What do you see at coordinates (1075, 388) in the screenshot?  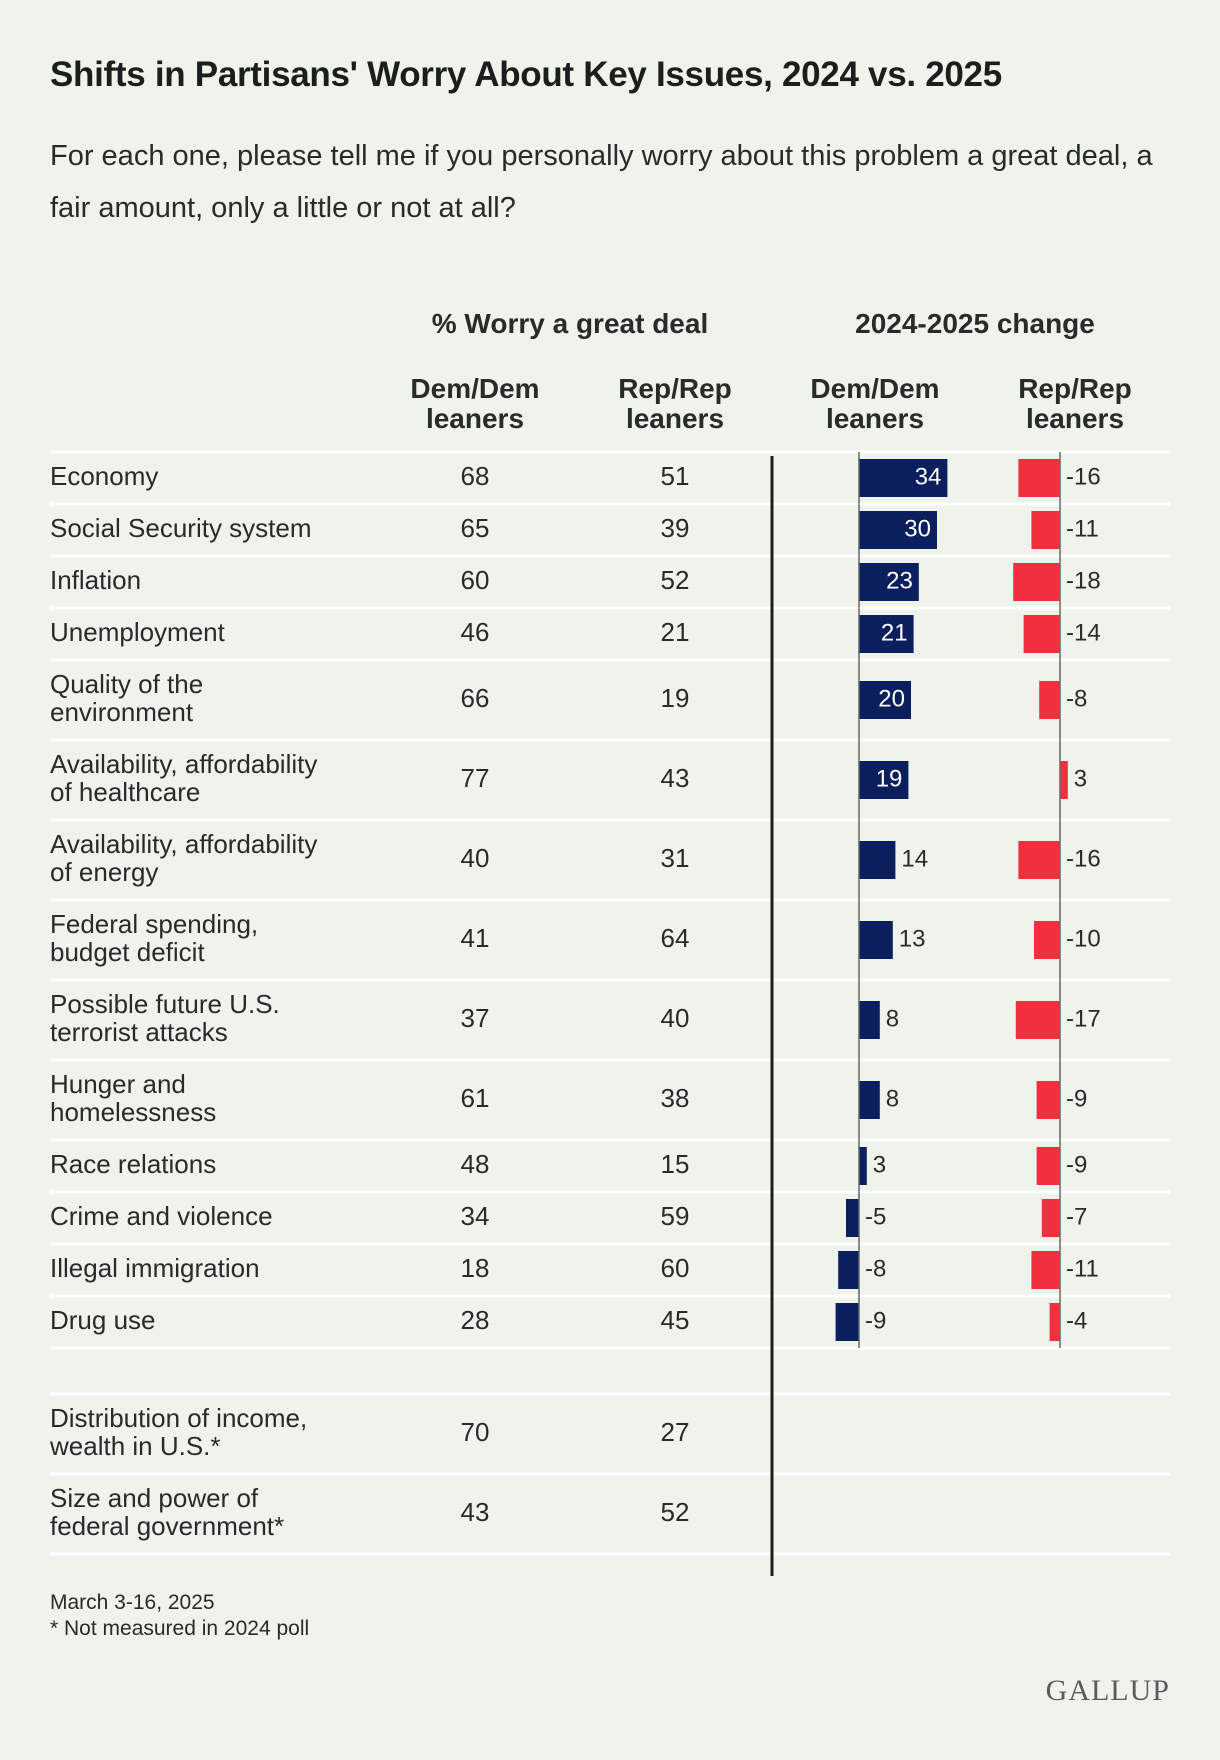 I see `rep-change-header-line1: Rep/Rep` at bounding box center [1075, 388].